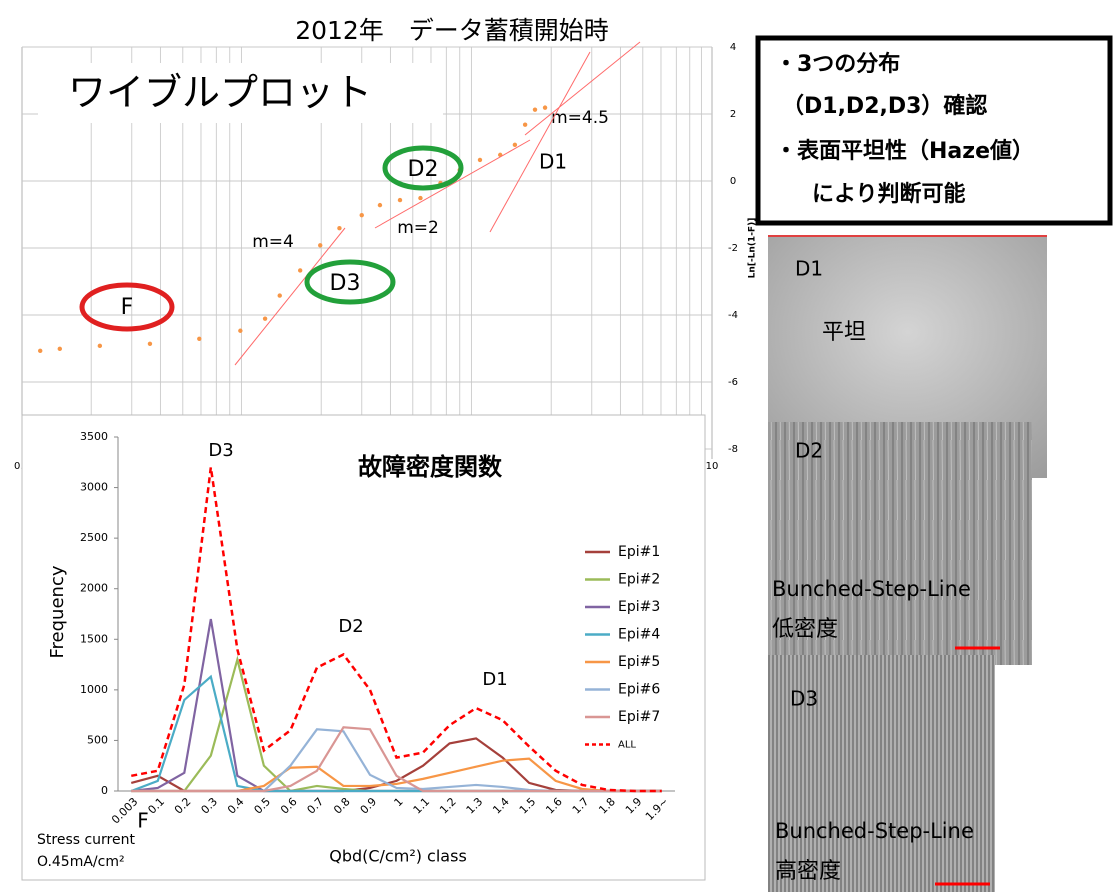 The height and width of the screenshot is (892, 1115). I want to click on y-tick-label: 3000, so click(94, 487).